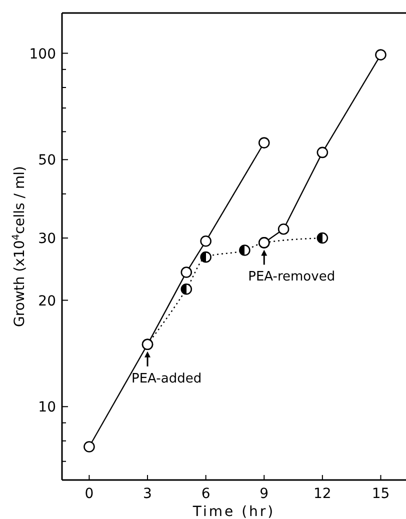 The width and height of the screenshot is (406, 519). I want to click on annotation: PEA-removed, so click(292, 277).